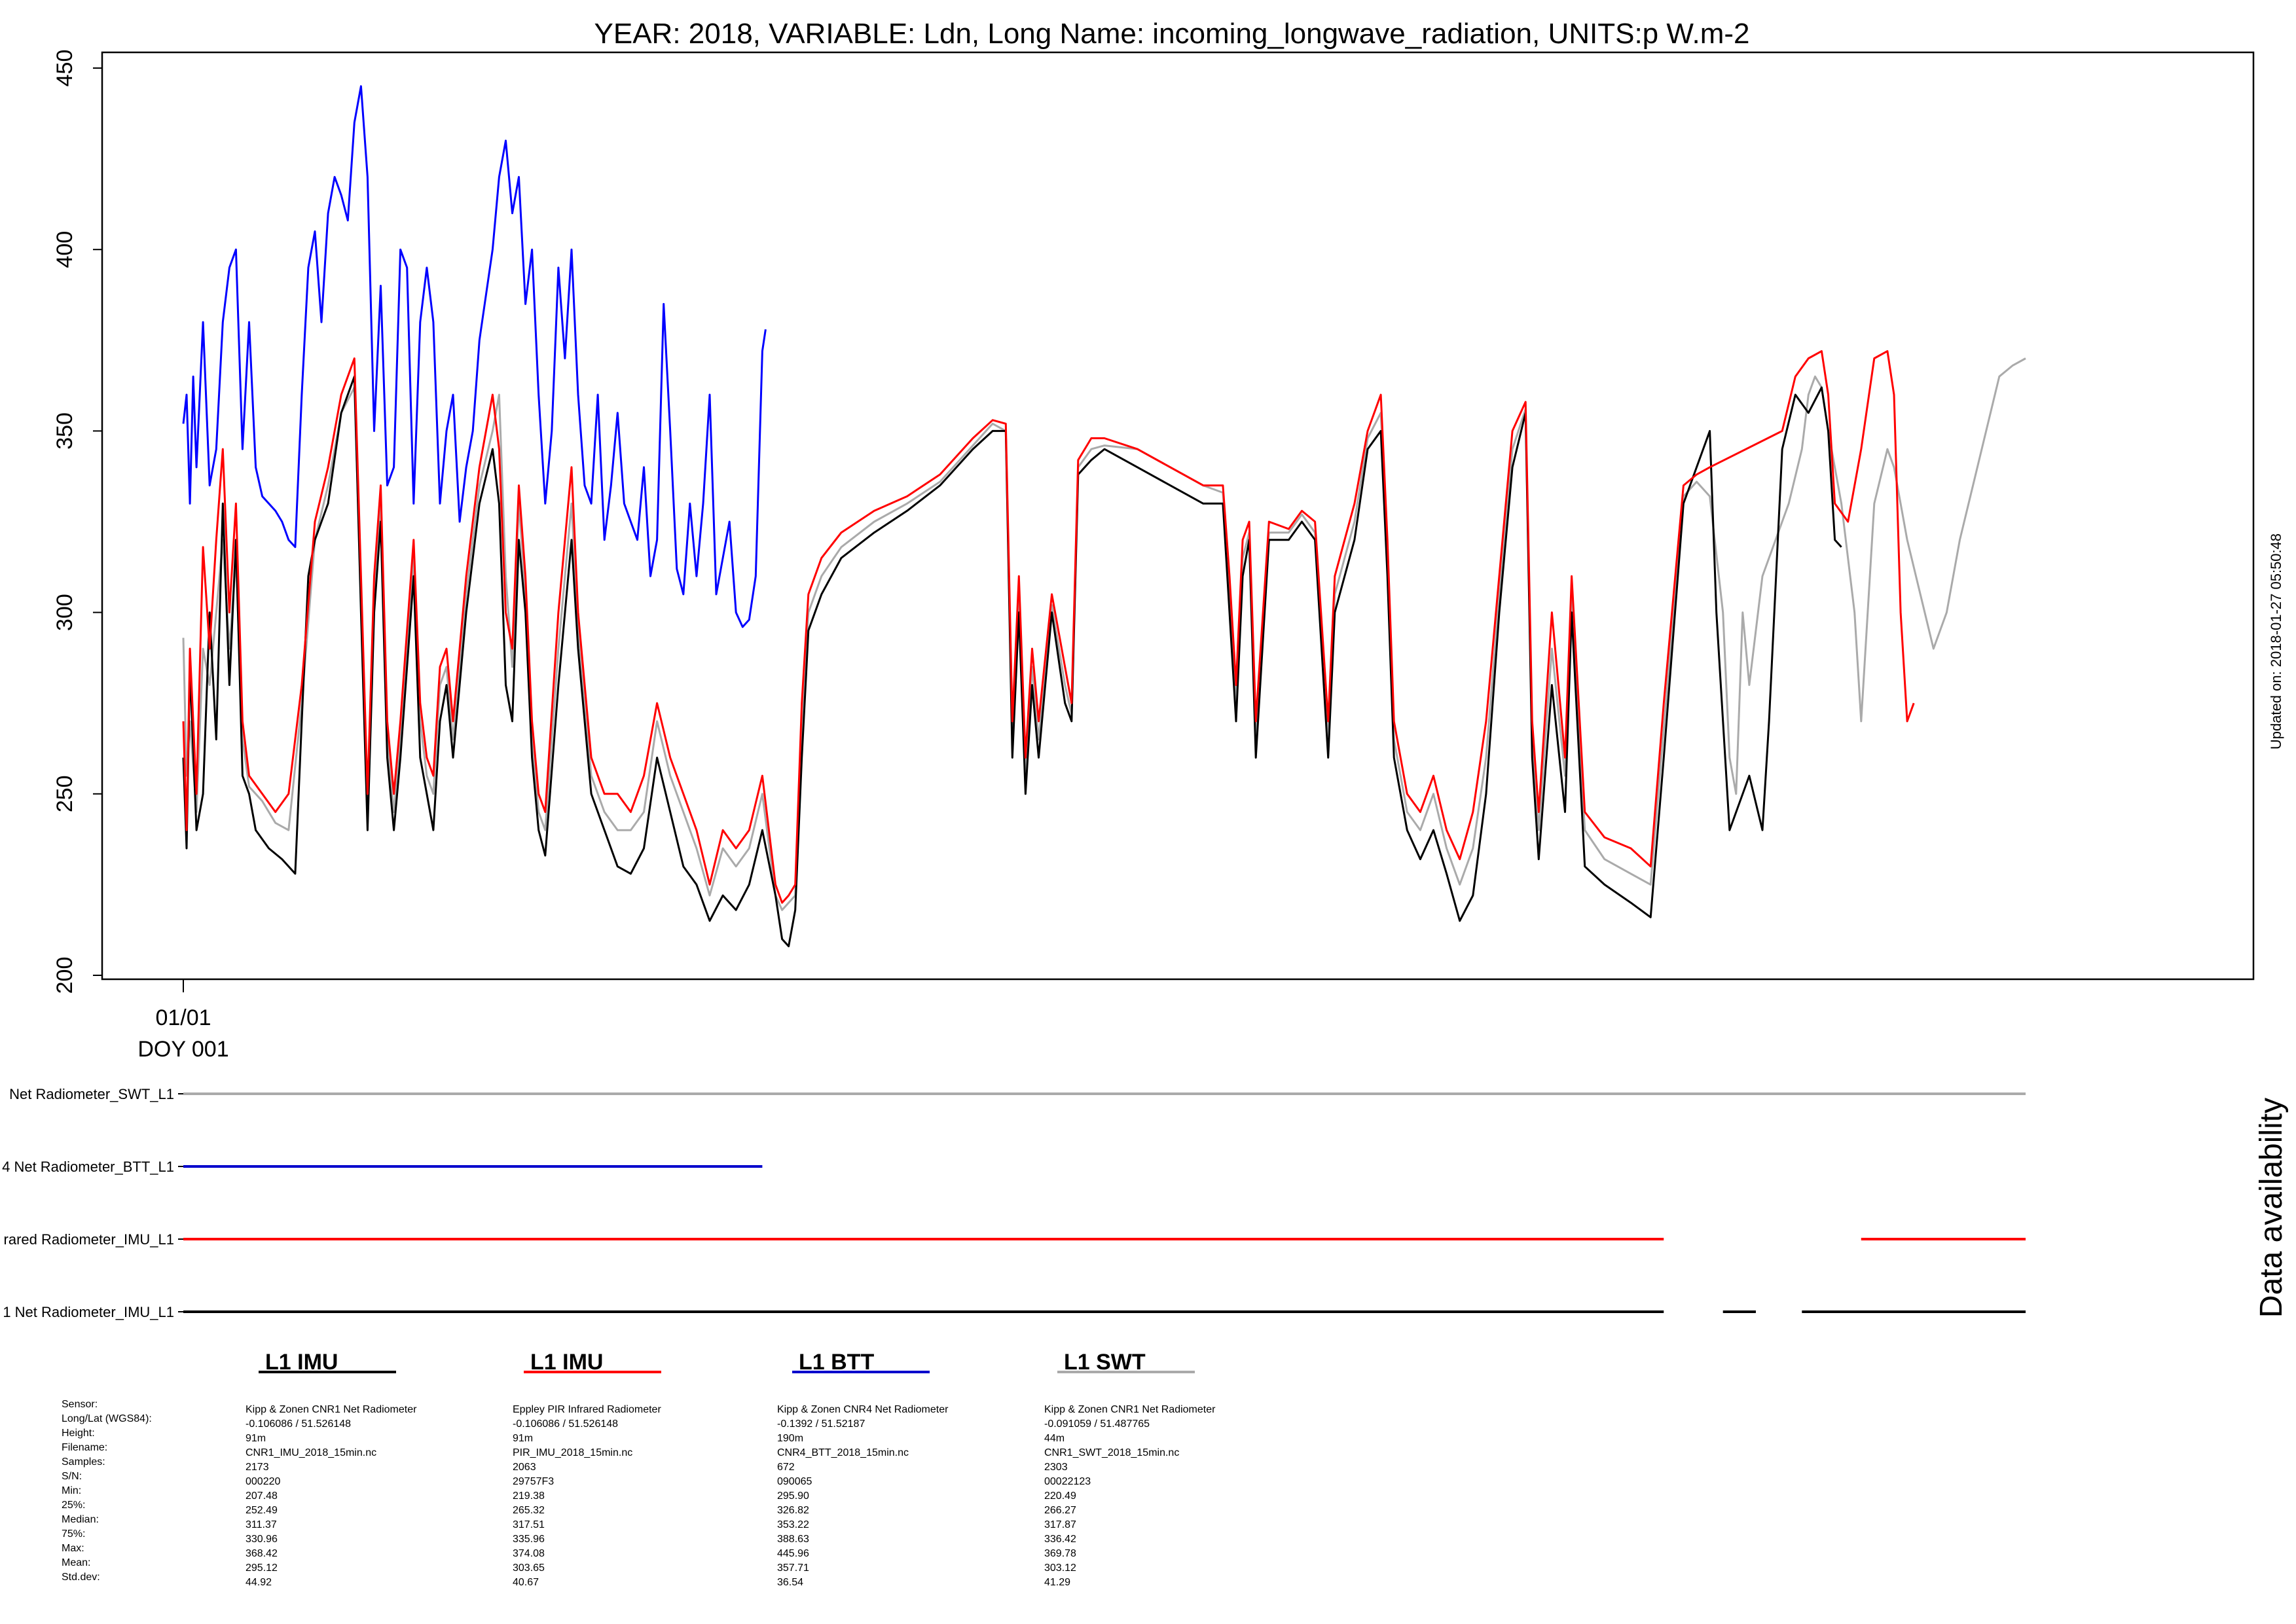 This screenshot has width=2296, height=1624. What do you see at coordinates (793, 1511) in the screenshot?
I see `stats-value: 326.82` at bounding box center [793, 1511].